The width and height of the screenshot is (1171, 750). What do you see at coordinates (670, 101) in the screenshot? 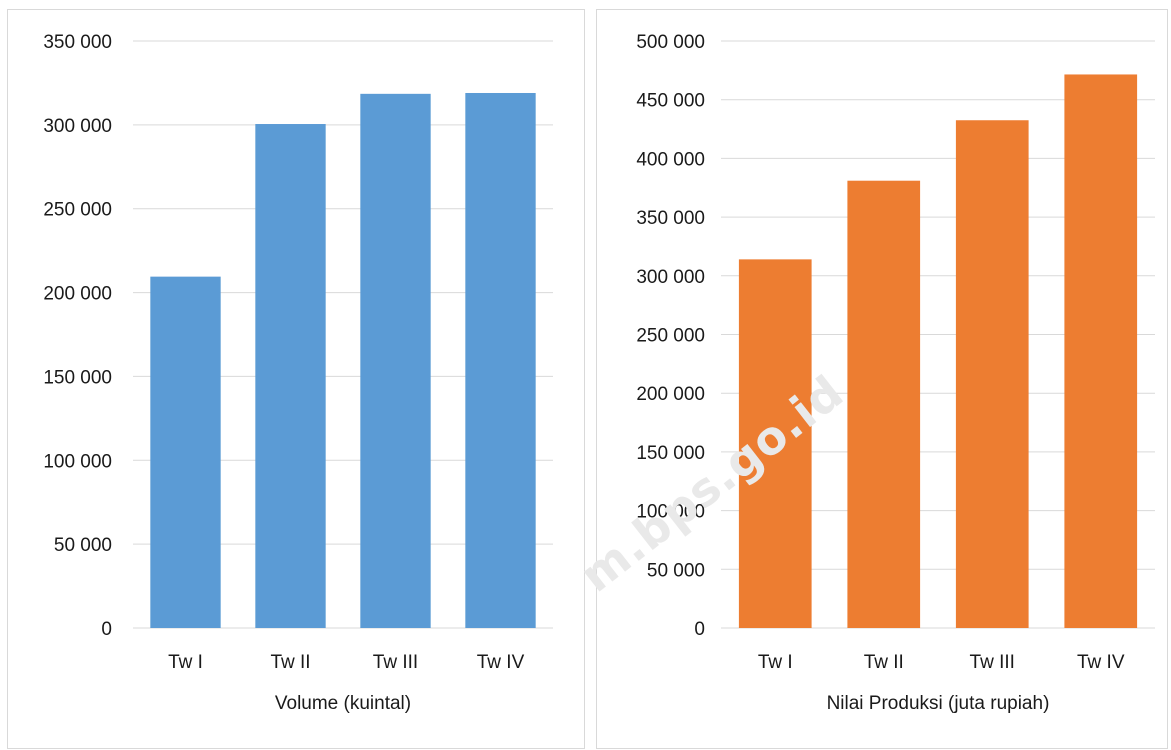
I see `y-tick-label: 450 000` at bounding box center [670, 101].